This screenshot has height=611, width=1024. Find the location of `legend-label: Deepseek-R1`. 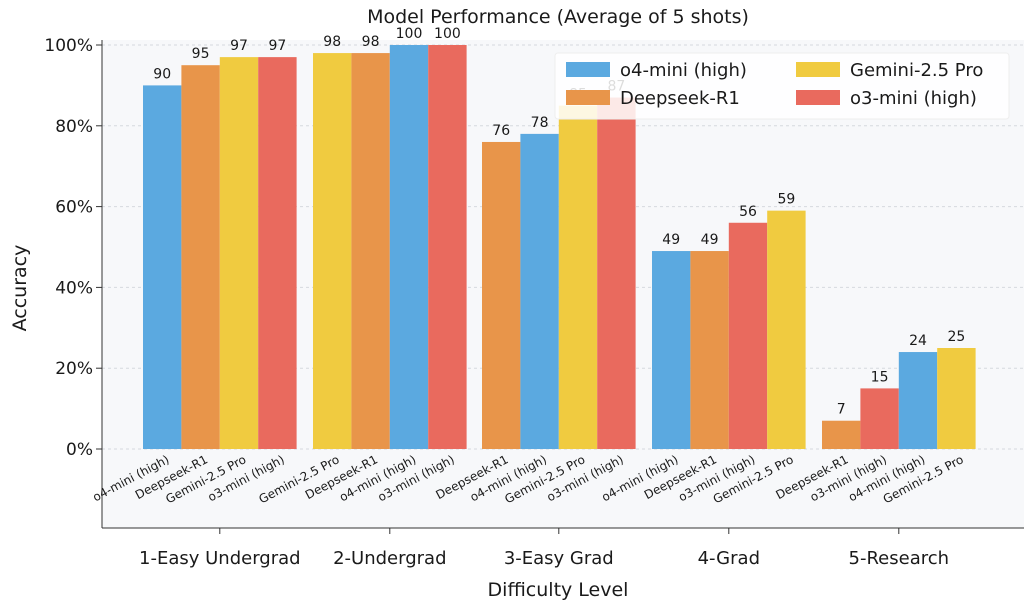

legend-label: Deepseek-R1 is located at coordinates (680, 98).